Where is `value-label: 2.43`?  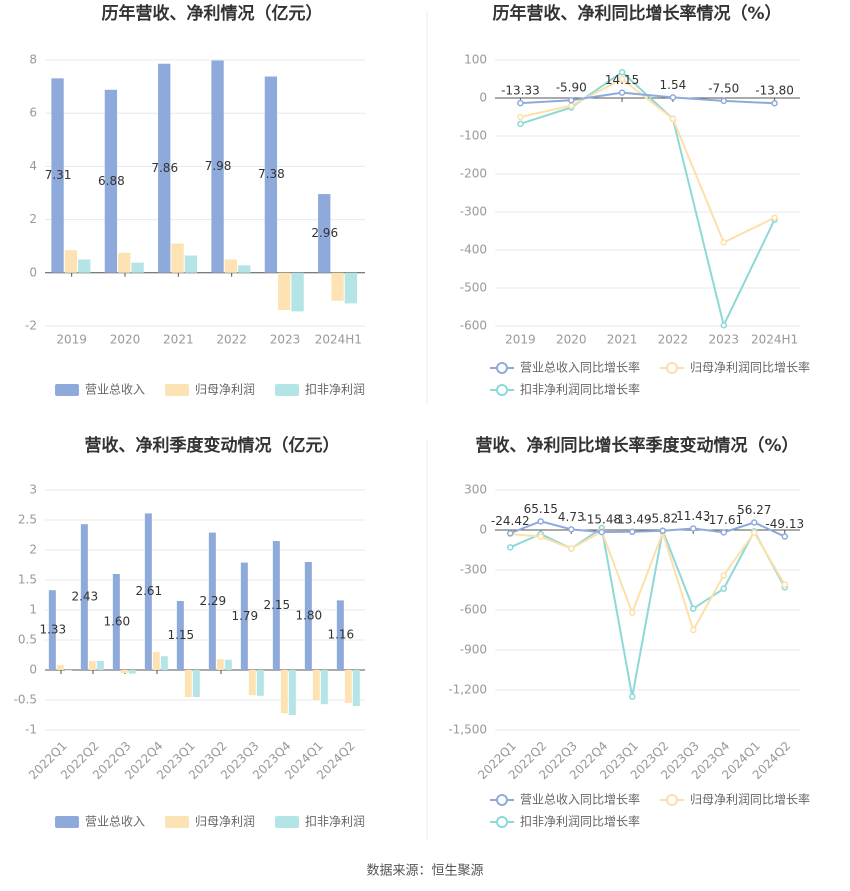
value-label: 2.43 is located at coordinates (84, 597).